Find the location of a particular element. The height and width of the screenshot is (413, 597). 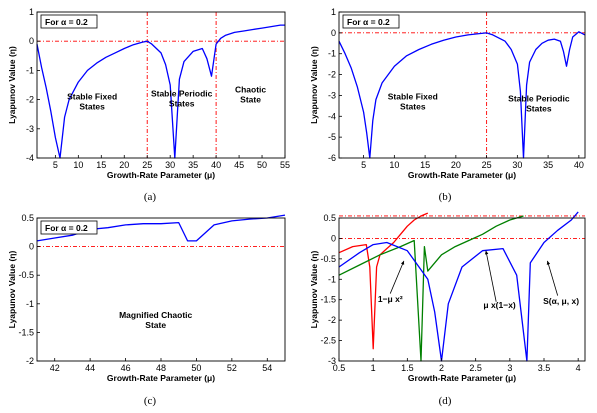

panel-caption: (d) is located at coordinates (445, 401).